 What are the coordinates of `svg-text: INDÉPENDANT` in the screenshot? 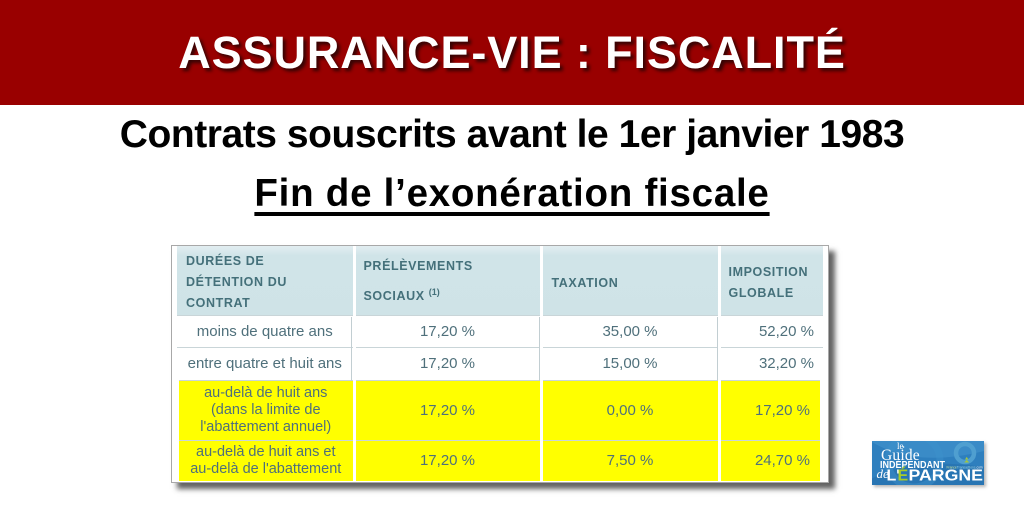 It's located at (912, 464).